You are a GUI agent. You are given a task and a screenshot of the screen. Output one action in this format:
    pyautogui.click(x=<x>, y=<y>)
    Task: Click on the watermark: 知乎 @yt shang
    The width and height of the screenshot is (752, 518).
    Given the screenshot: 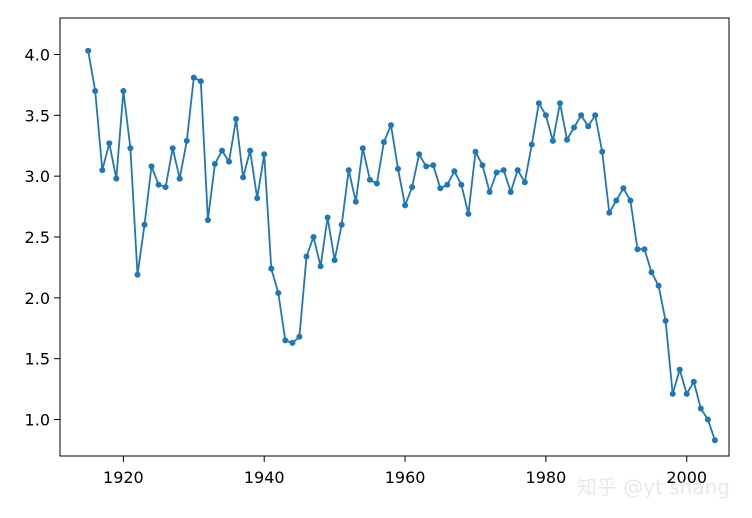 What is the action you would take?
    pyautogui.click(x=653, y=487)
    